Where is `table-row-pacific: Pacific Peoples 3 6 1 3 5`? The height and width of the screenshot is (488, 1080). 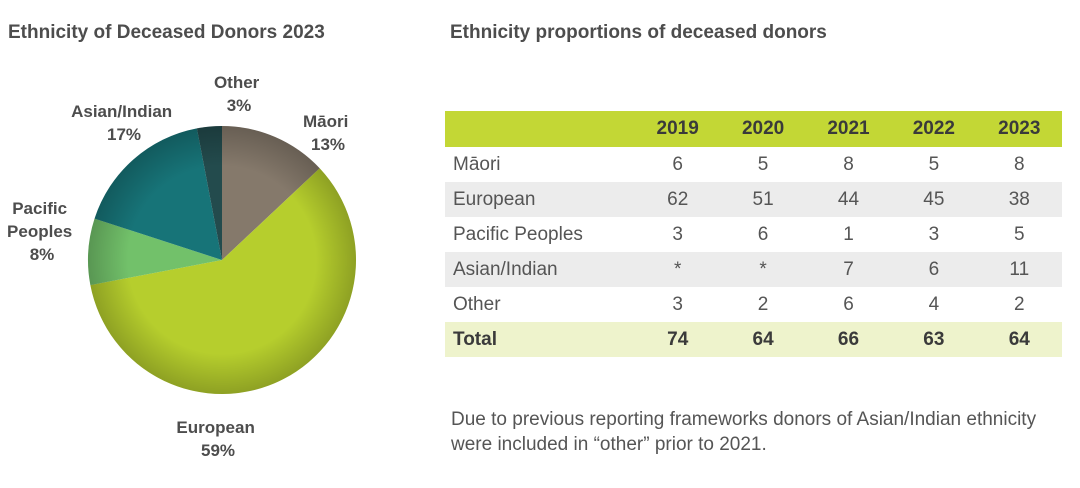
table-row-pacific: Pacific Peoples 3 6 1 3 5 is located at coordinates (753, 234).